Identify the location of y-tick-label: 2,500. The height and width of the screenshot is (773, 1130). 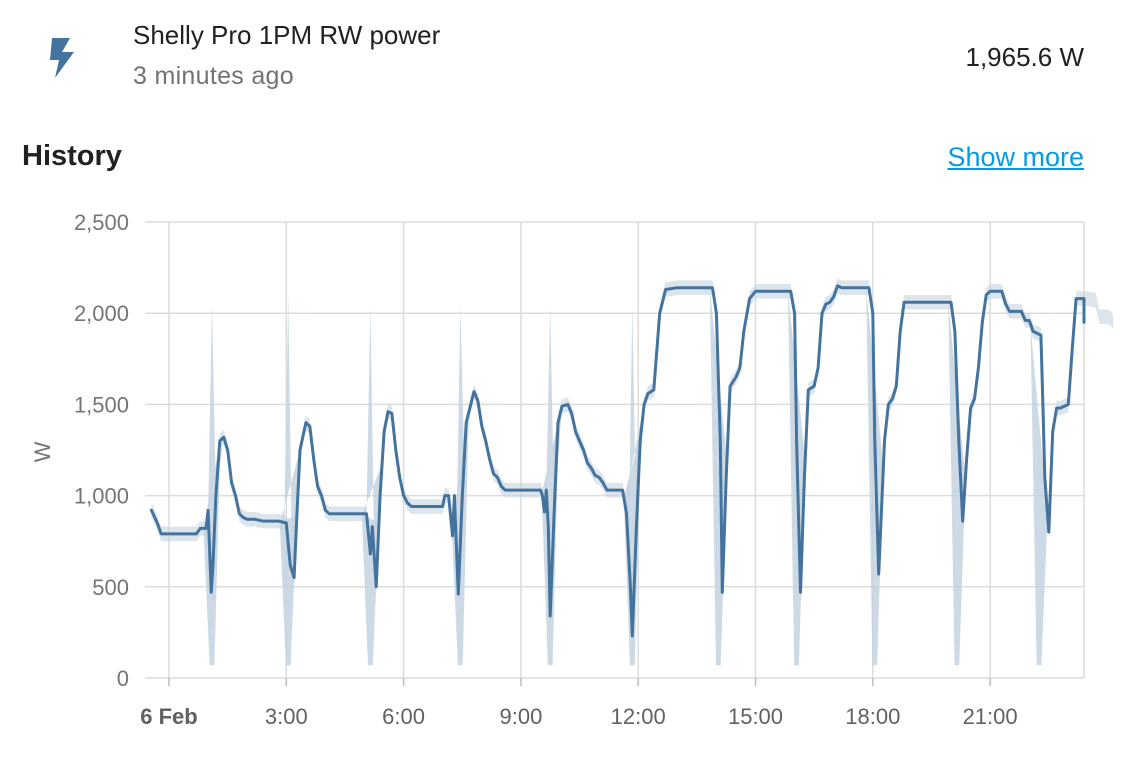
(101, 222).